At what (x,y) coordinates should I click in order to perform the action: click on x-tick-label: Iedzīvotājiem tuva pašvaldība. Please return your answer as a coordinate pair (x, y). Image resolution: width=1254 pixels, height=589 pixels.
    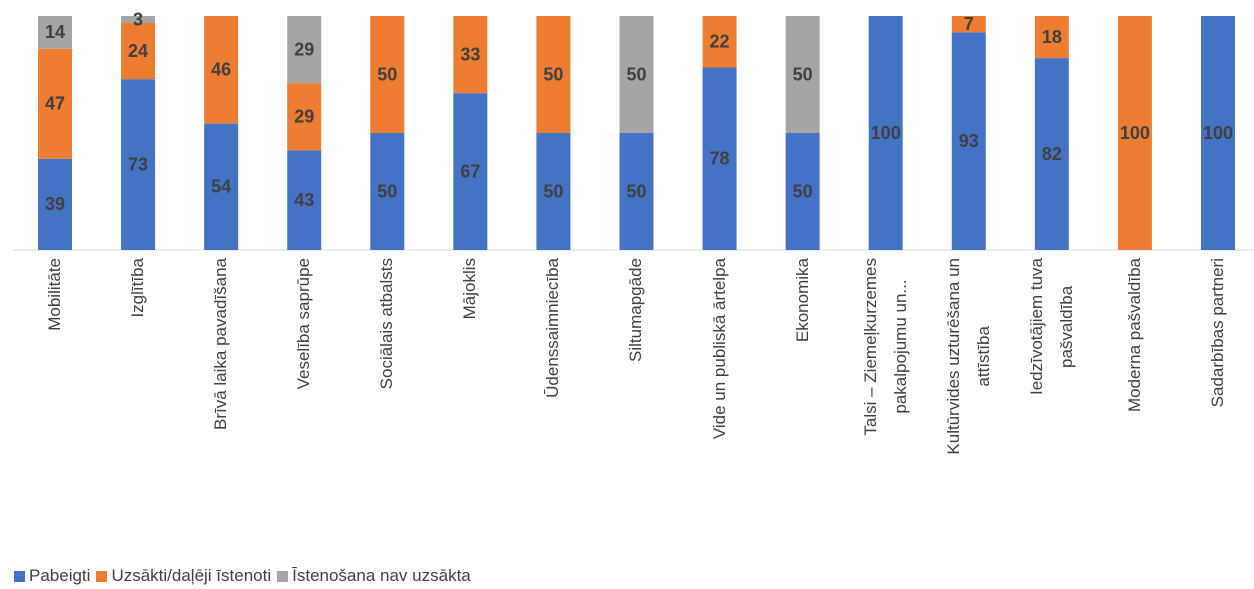
    Looking at the image, I should click on (1051, 327).